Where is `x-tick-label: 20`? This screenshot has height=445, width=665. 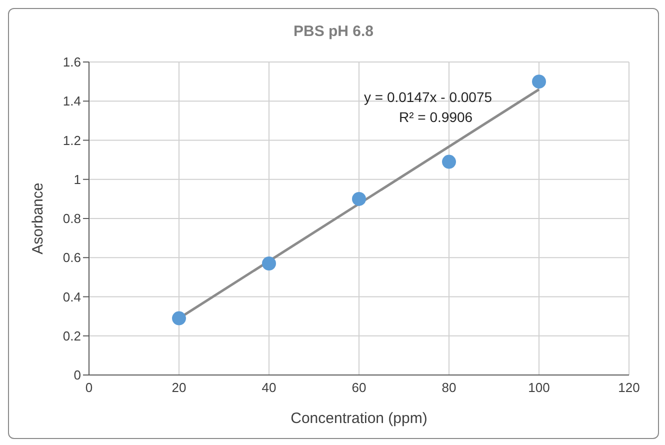 x-tick-label: 20 is located at coordinates (179, 388).